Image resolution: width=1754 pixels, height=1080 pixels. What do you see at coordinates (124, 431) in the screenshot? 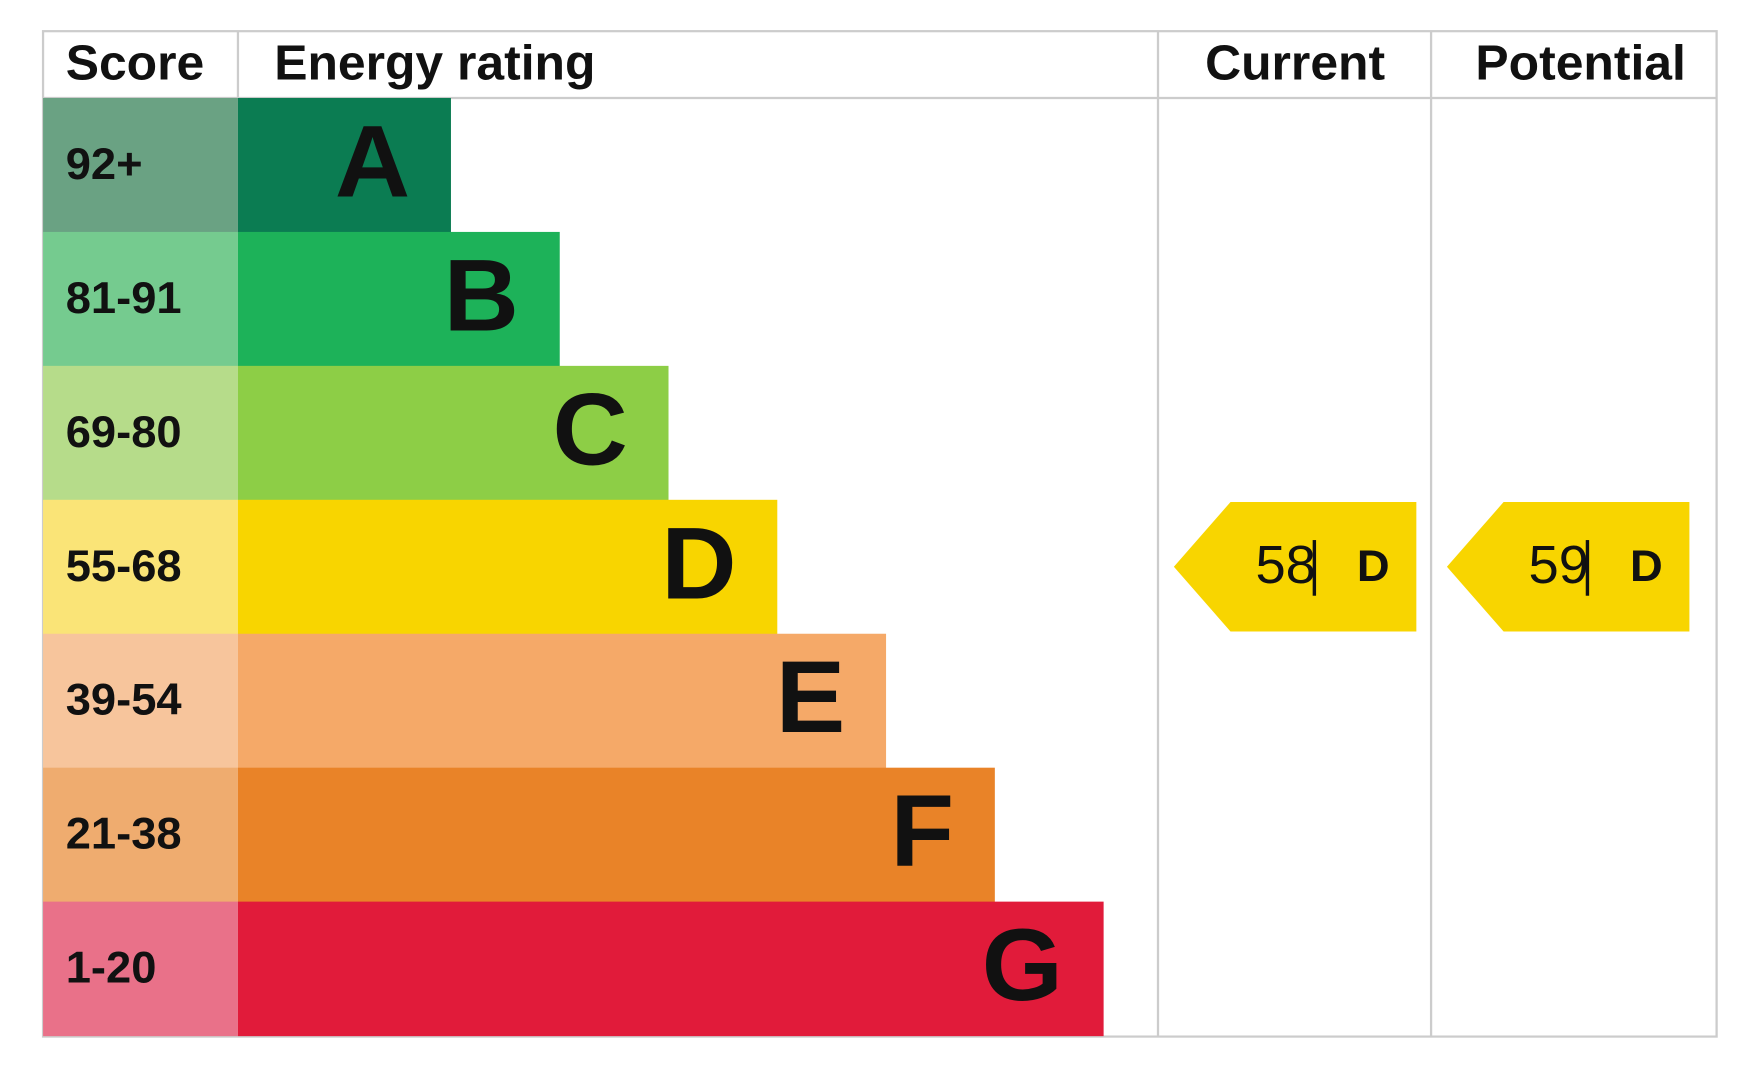
I see `score-label: 69-80` at bounding box center [124, 431].